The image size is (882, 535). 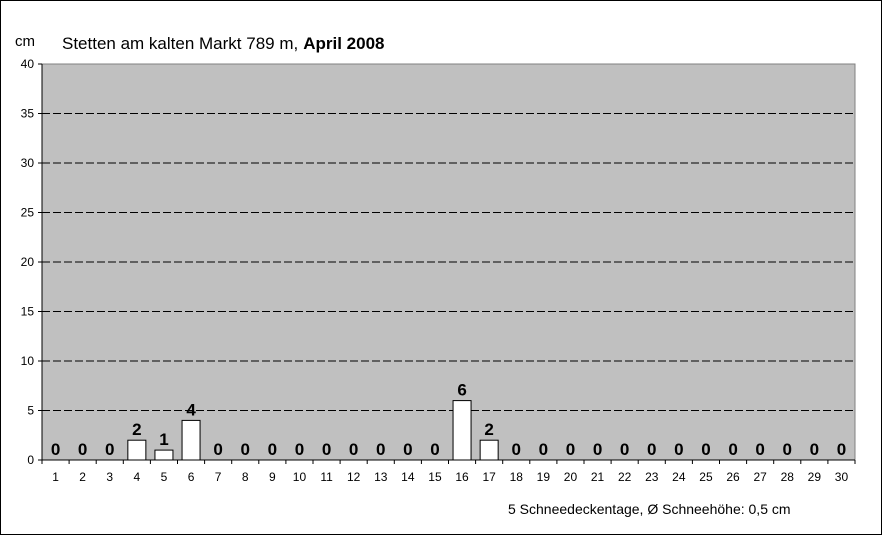 What do you see at coordinates (28, 163) in the screenshot?
I see `y-tick-label: 30` at bounding box center [28, 163].